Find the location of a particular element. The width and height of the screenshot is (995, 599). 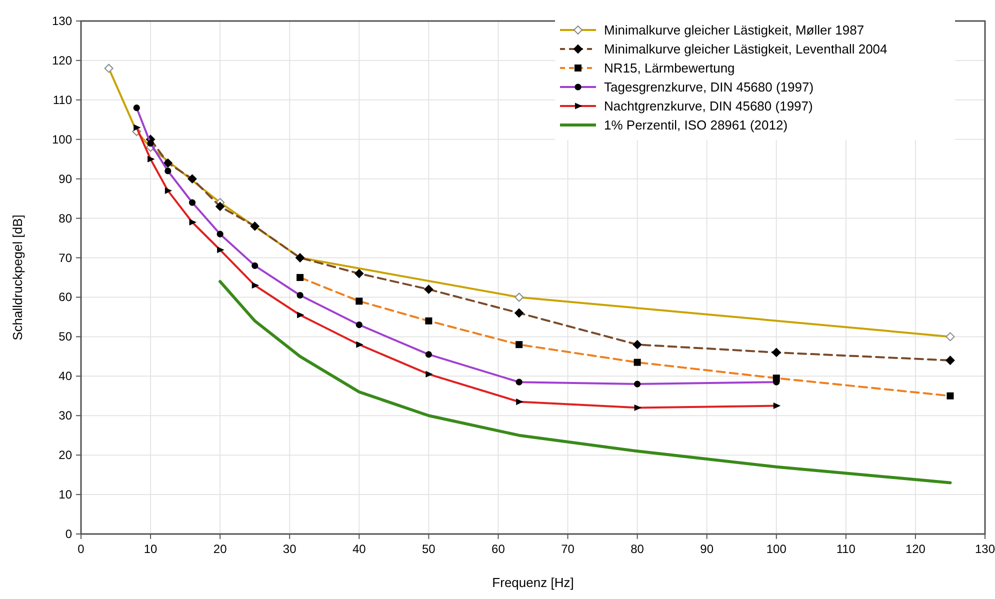

x-axis-title: Frequenz [Hz] is located at coordinates (533, 582).